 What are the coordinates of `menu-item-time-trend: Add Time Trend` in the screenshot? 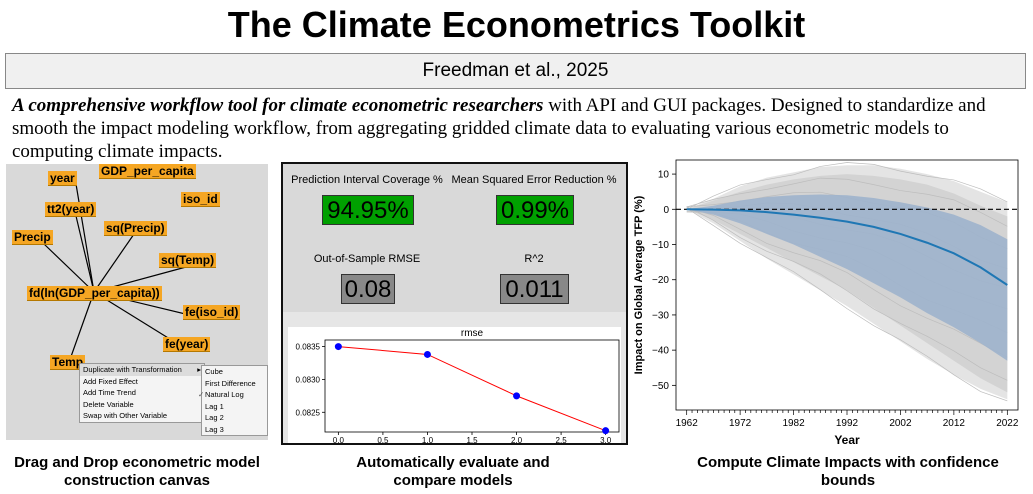 It's located at (109, 392).